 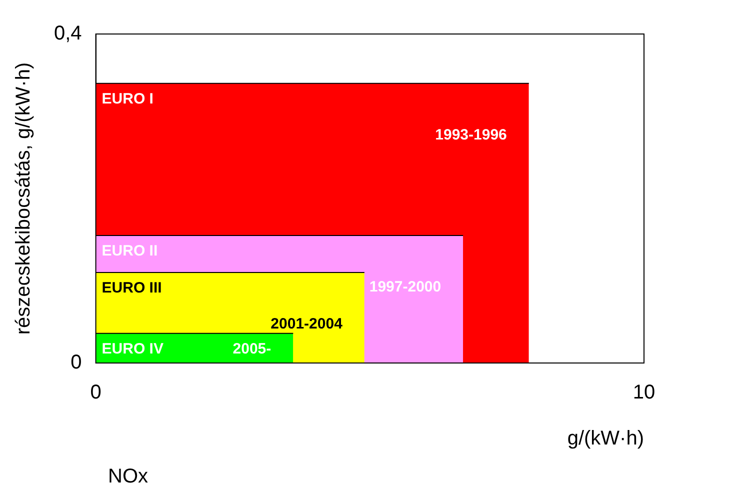 What do you see at coordinates (130, 251) in the screenshot?
I see `series-label: EURO II` at bounding box center [130, 251].